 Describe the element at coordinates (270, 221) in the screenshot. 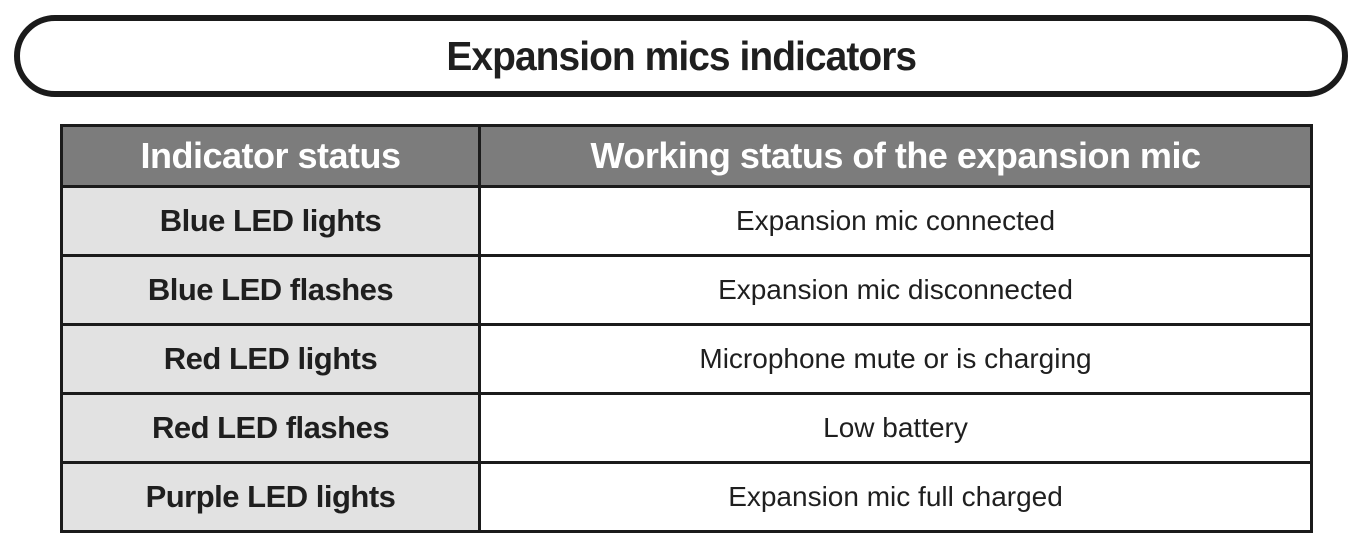

I see `indicator-cell: Blue LED lights` at that location.